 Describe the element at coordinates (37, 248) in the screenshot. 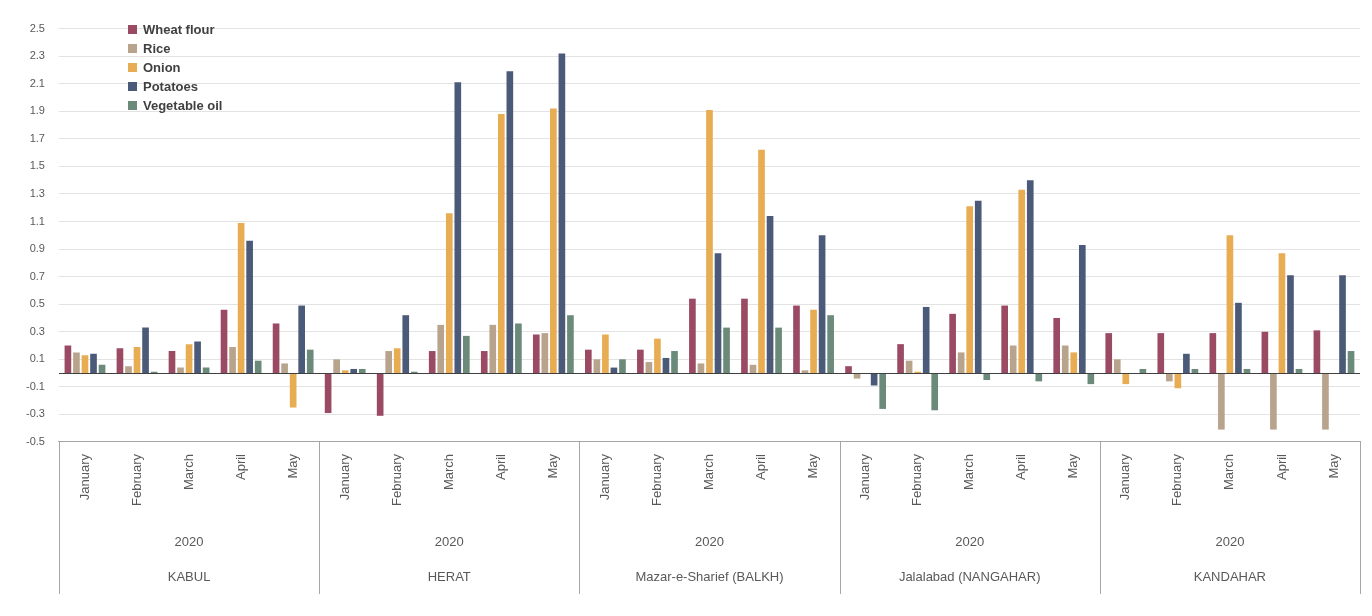

I see `y-tick-label: 0.9` at that location.